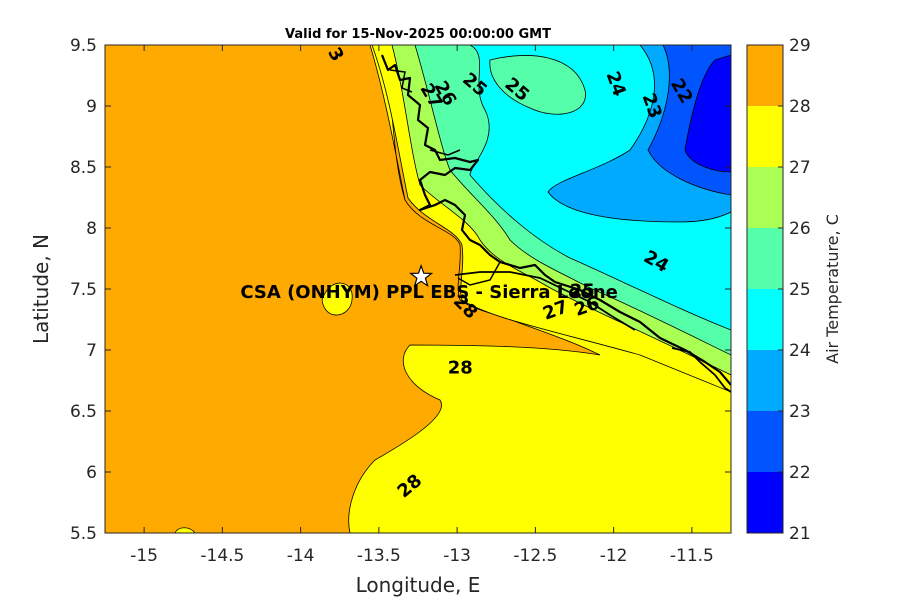  I want to click on region-27-28-island, so click(337, 299).